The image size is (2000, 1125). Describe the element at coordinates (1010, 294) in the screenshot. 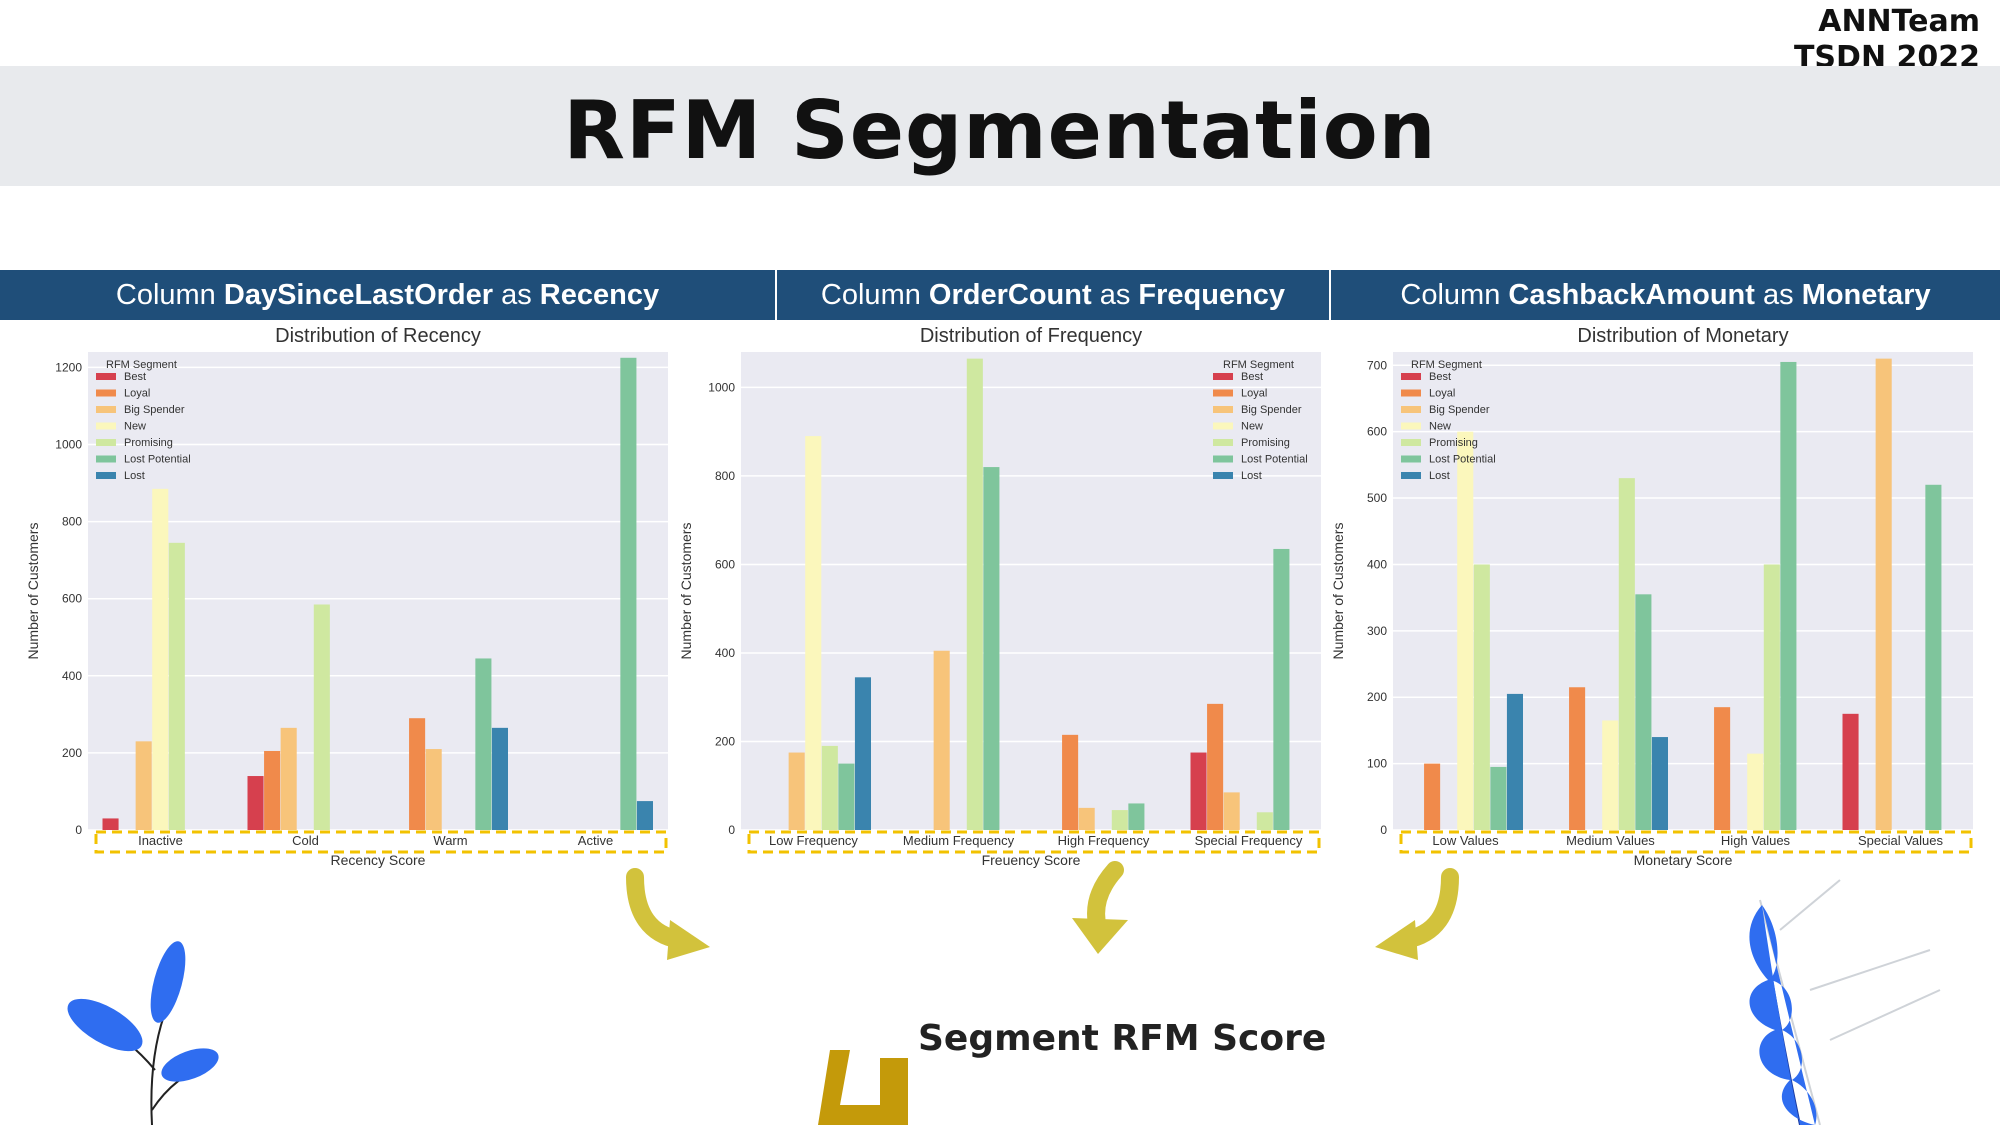

I see `column-header-field: OrderCount` at that location.